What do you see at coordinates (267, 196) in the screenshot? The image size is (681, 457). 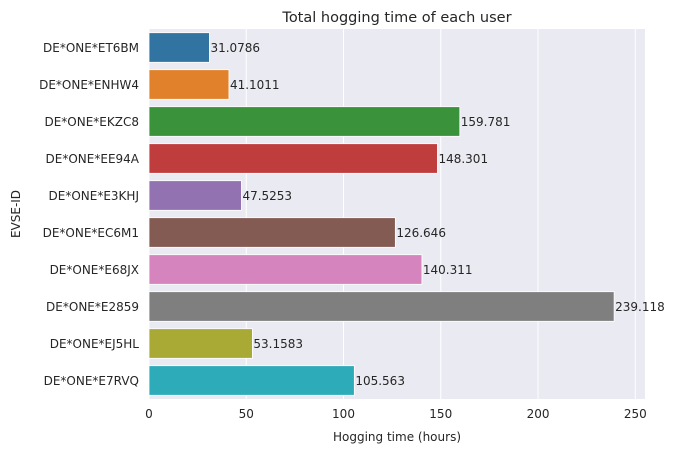 I see `bar-value-label: 47.5253` at bounding box center [267, 196].